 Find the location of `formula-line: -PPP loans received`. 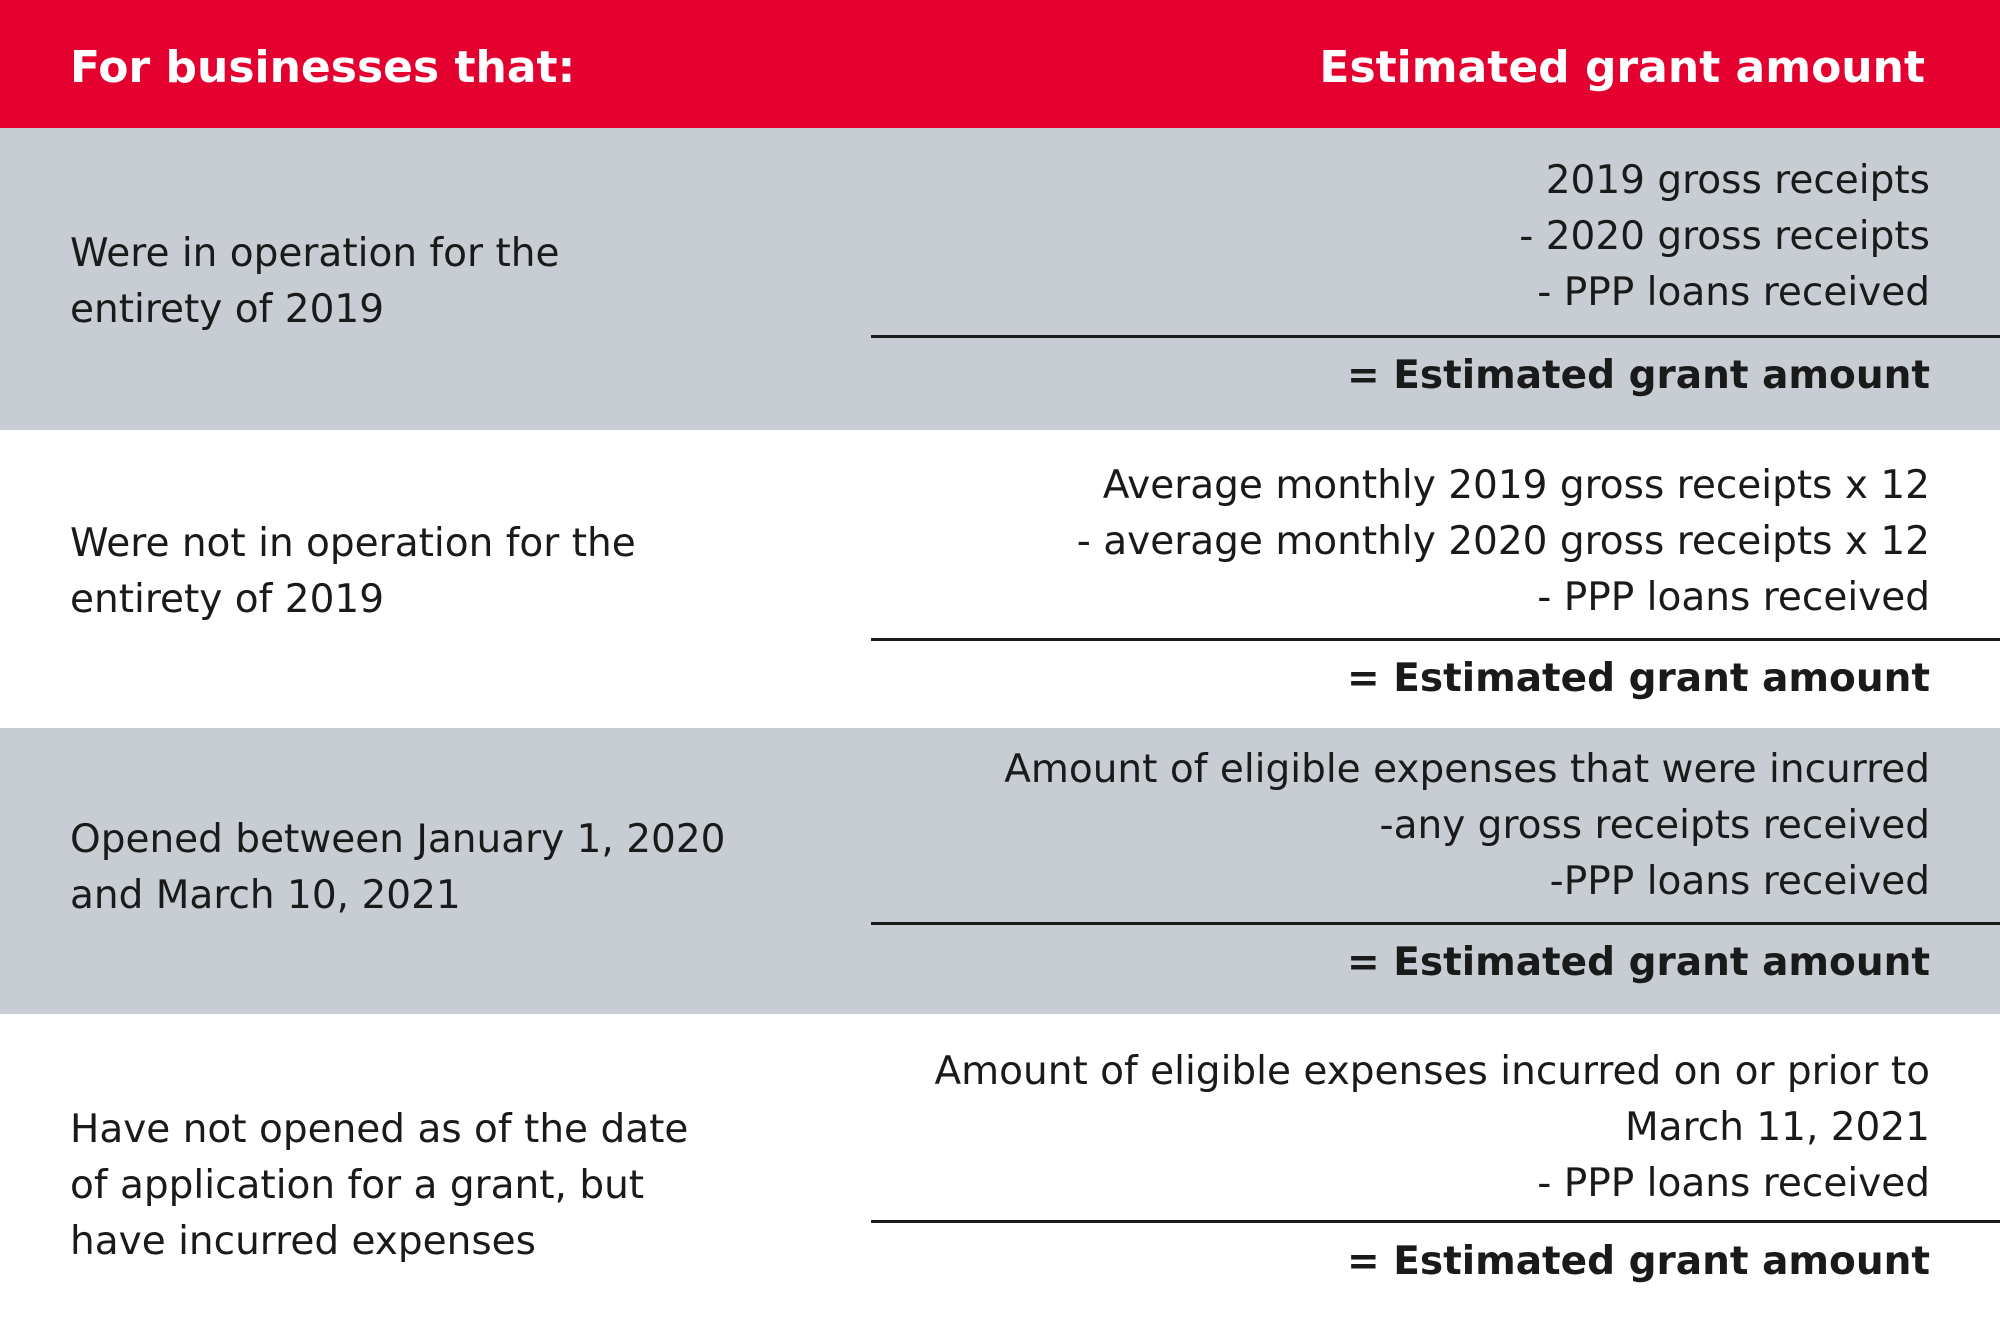

formula-line: -PPP loans received is located at coordinates (1739, 881).